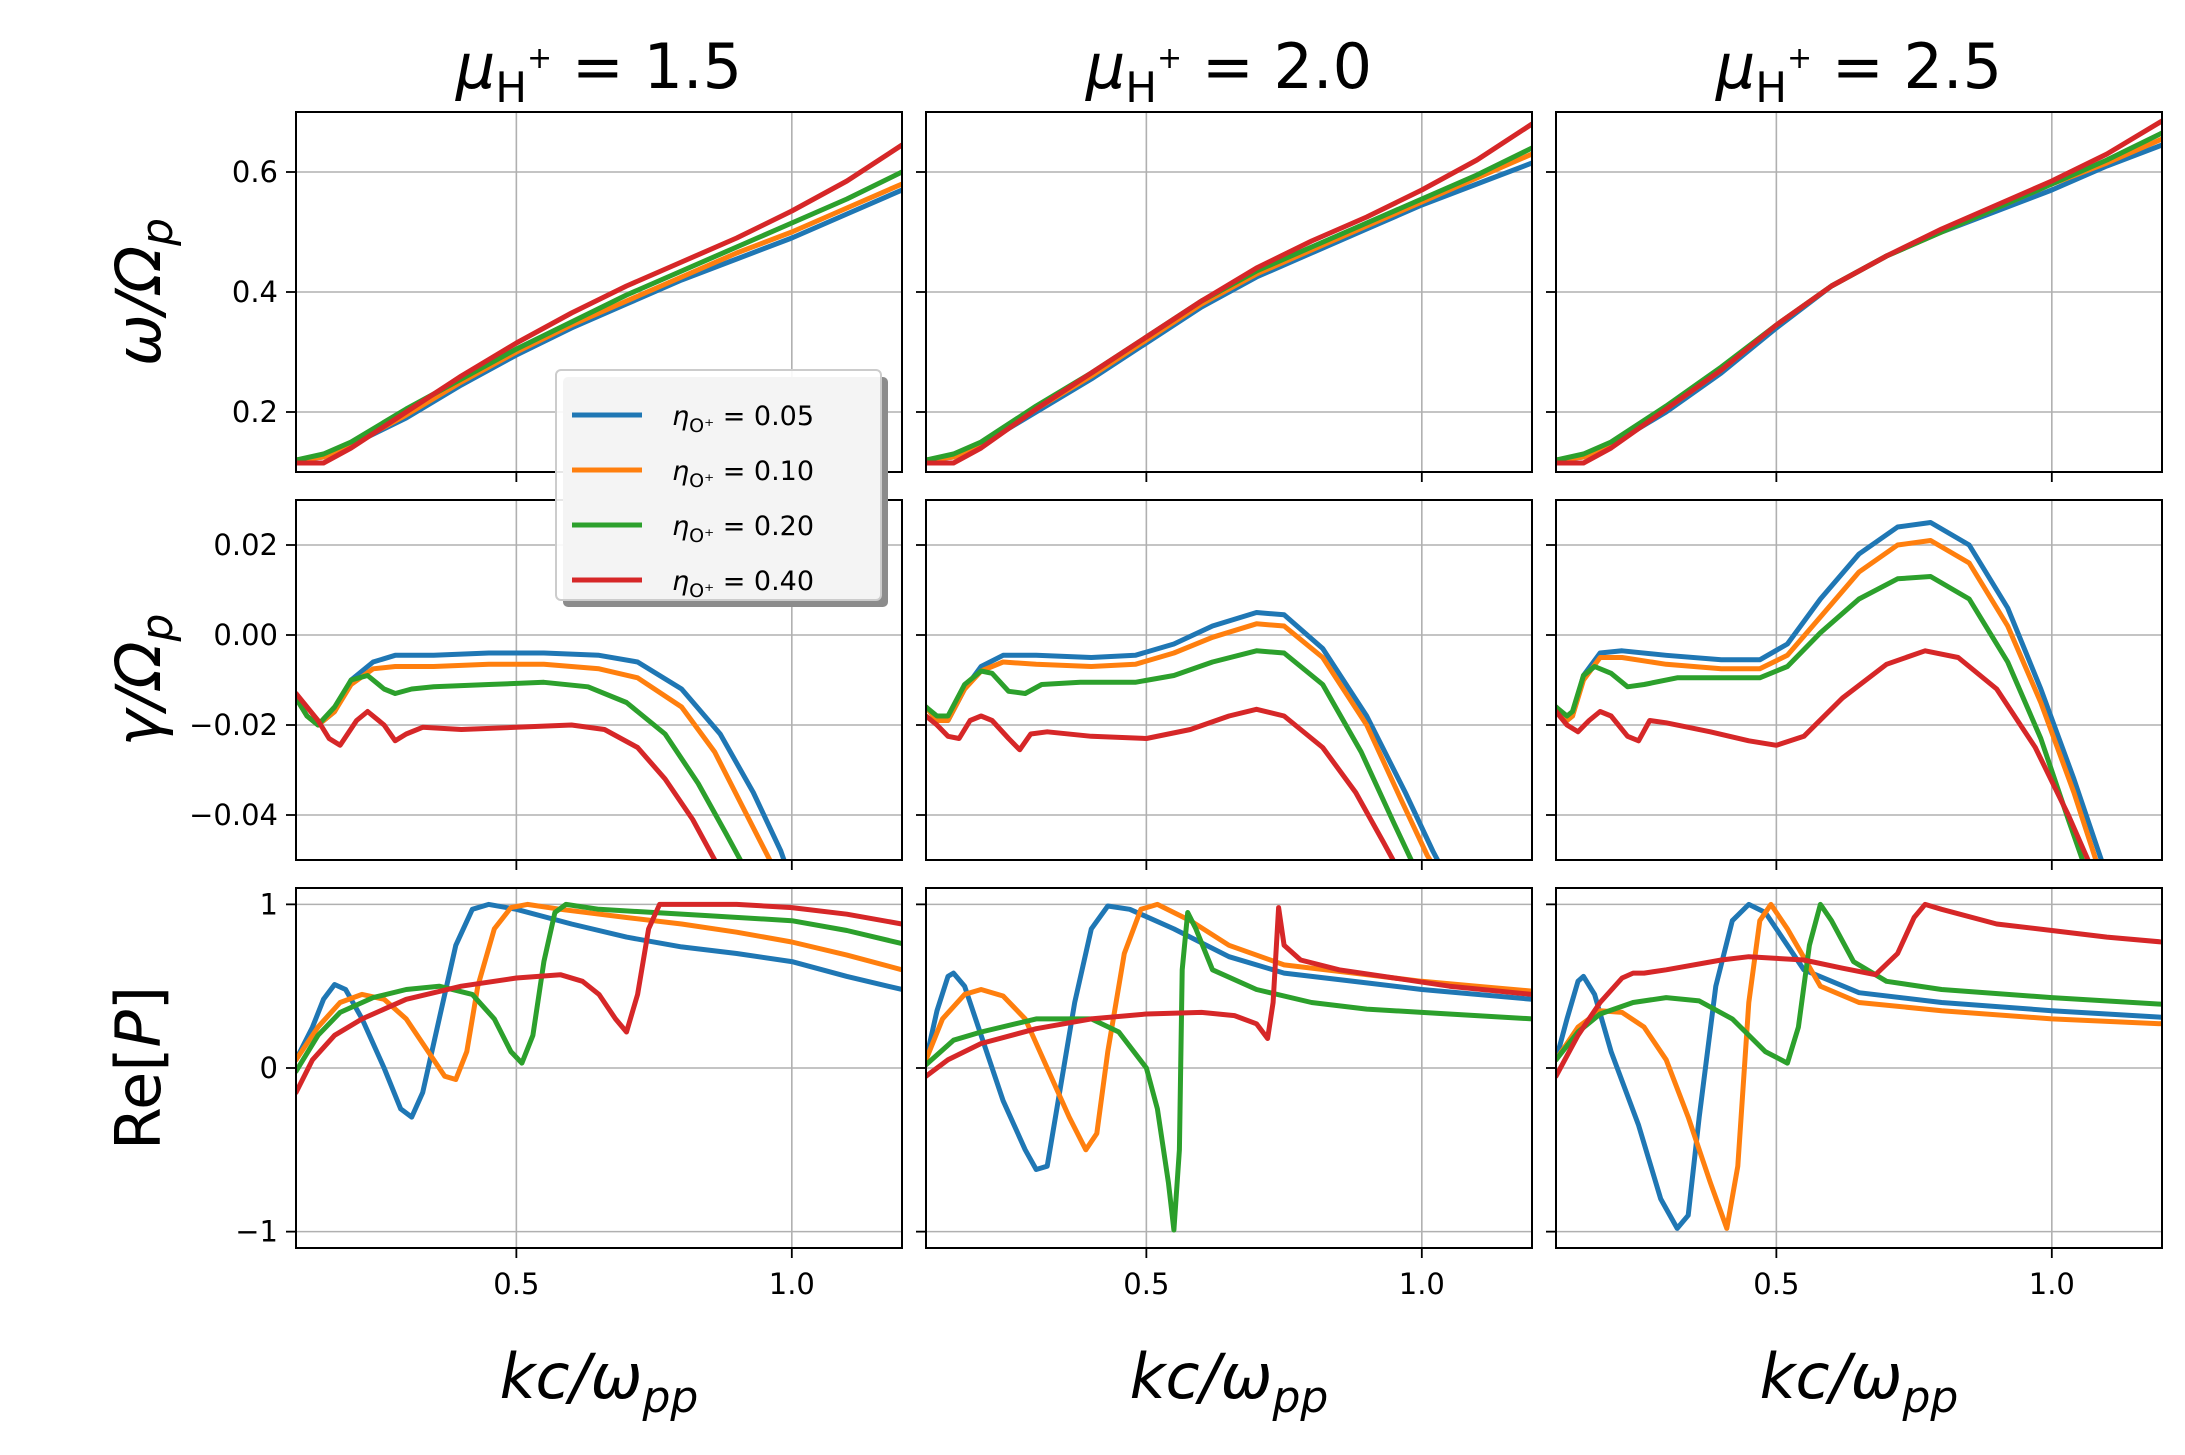 This screenshot has height=1455, width=2185. I want to click on row-ylabel: γ/Ωp, so click(142, 680).